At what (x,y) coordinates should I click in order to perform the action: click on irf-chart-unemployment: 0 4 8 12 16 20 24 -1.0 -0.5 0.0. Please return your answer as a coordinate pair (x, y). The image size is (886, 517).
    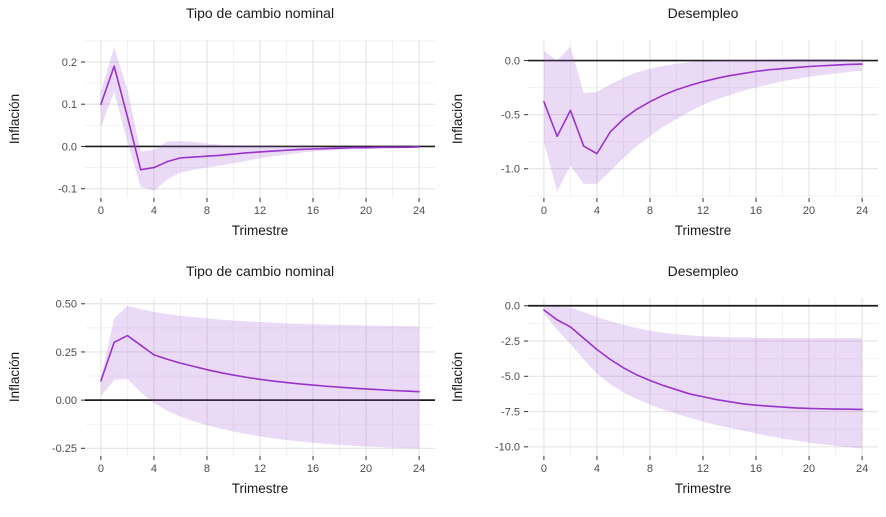
    Looking at the image, I should click on (689, 128).